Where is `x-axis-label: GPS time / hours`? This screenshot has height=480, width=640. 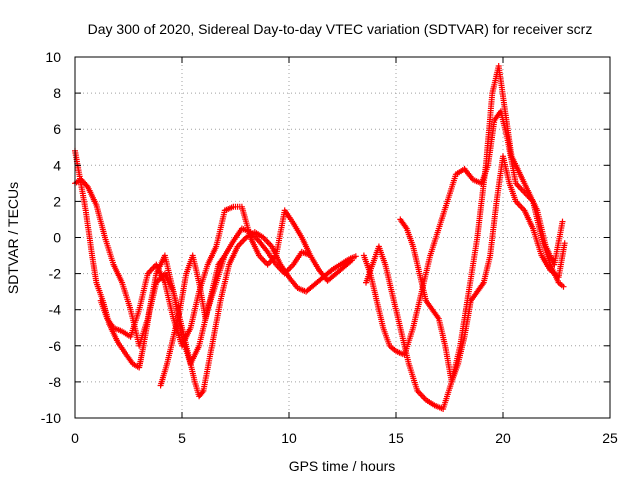
x-axis-label: GPS time / hours is located at coordinates (342, 466).